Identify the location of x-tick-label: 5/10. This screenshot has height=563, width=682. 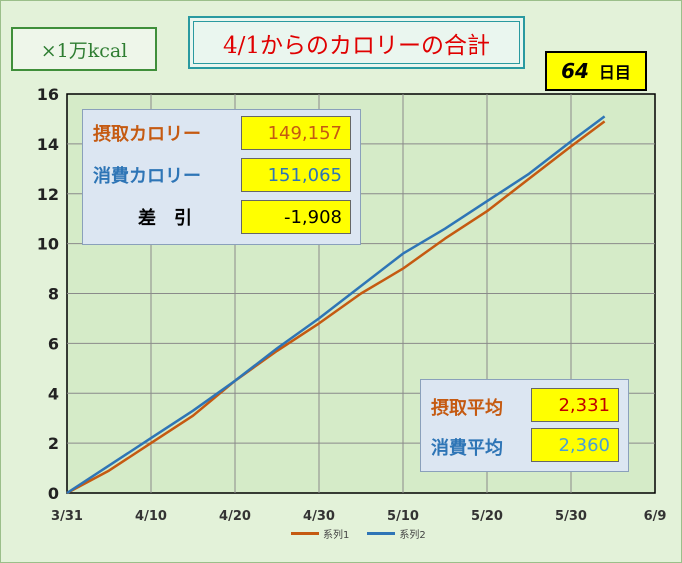
(403, 516).